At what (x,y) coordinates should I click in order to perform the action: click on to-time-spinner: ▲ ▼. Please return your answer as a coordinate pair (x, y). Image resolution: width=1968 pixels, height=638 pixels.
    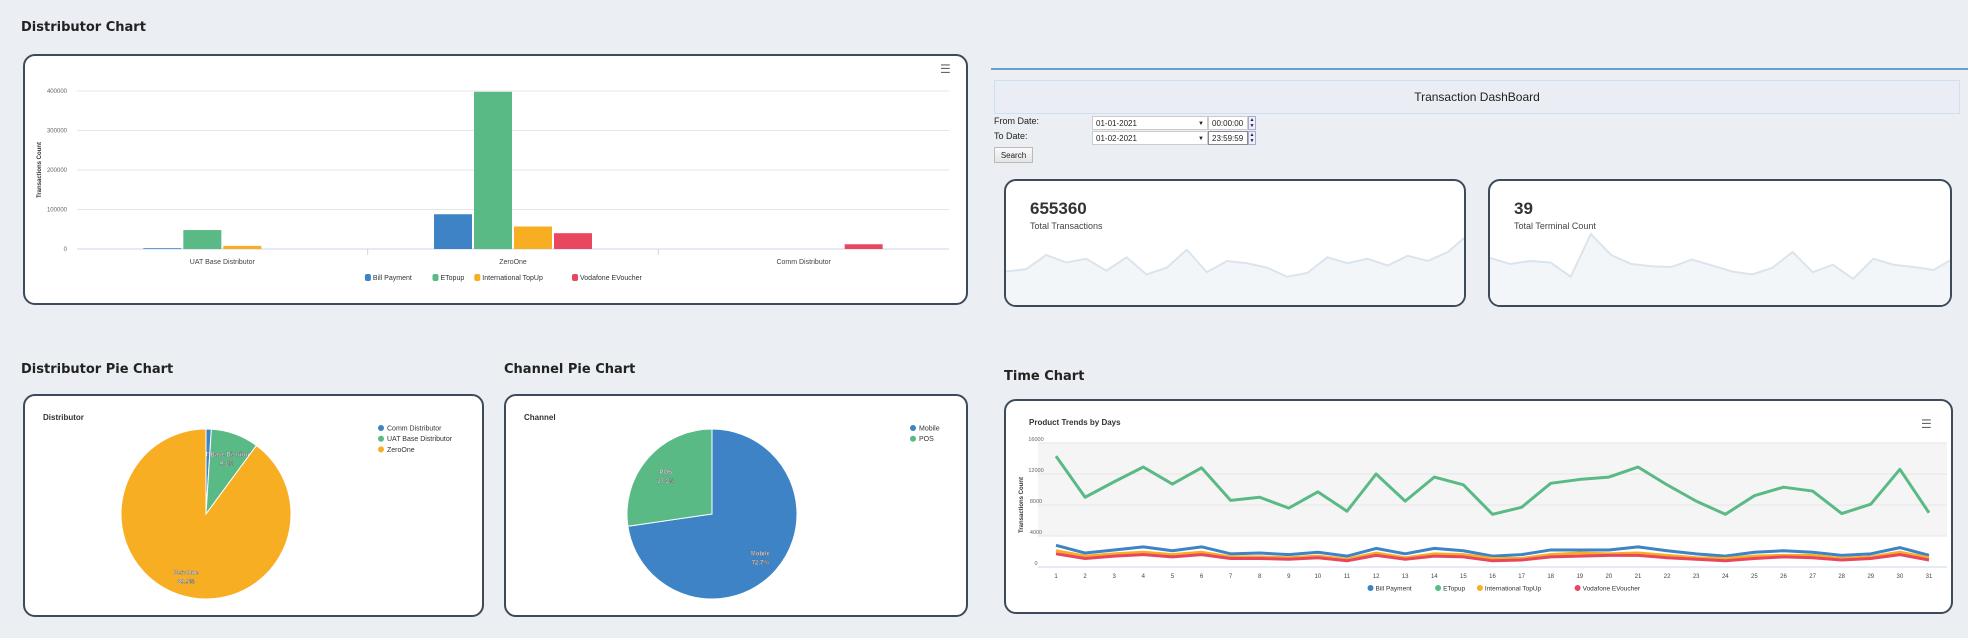
    Looking at the image, I should click on (1252, 138).